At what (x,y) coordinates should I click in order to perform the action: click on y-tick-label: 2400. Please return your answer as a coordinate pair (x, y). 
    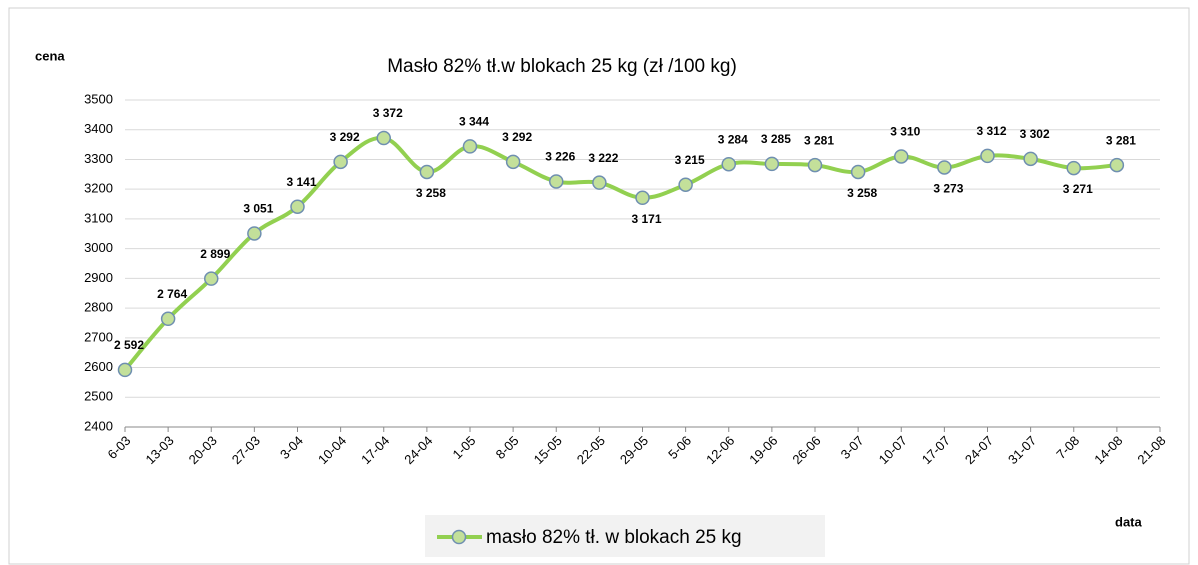
    Looking at the image, I should click on (98, 425).